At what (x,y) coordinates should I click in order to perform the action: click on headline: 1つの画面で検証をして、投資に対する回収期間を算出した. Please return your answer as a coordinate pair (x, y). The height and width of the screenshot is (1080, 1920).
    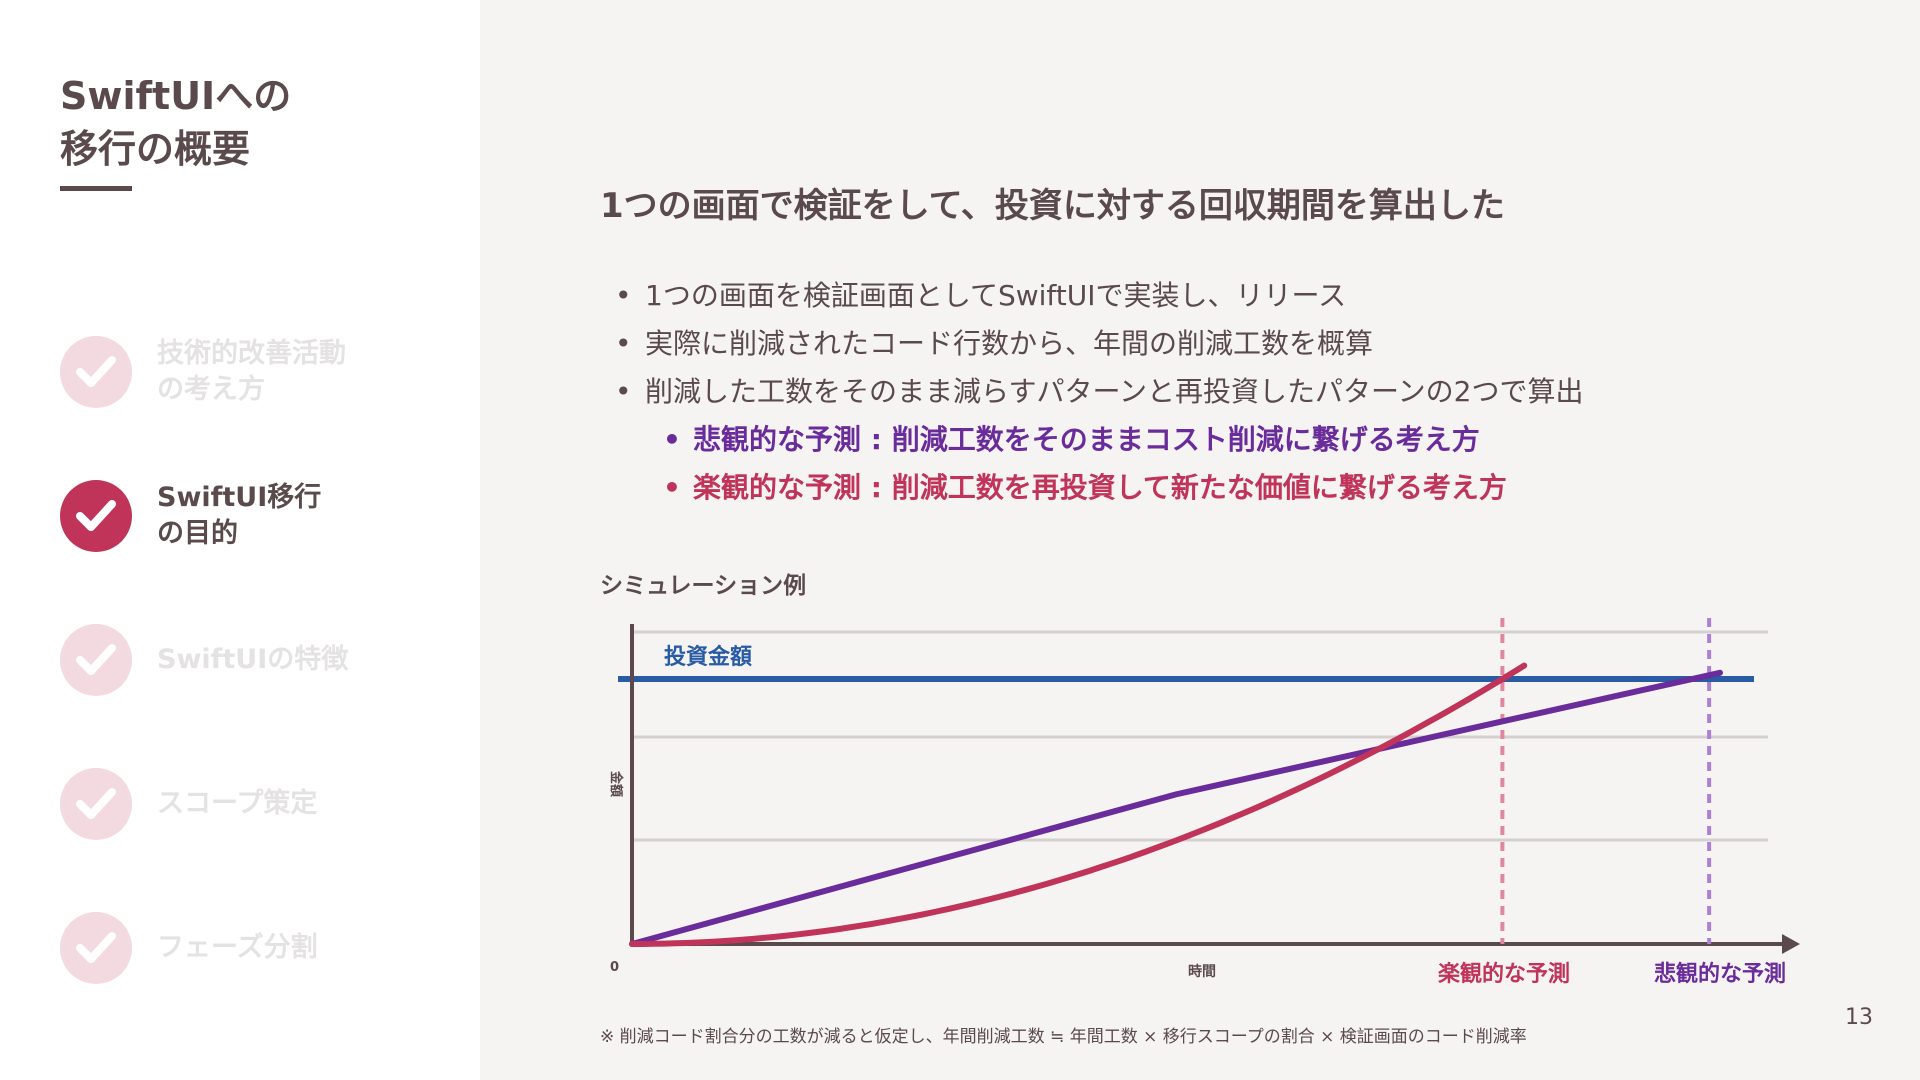
    Looking at the image, I should click on (1052, 206).